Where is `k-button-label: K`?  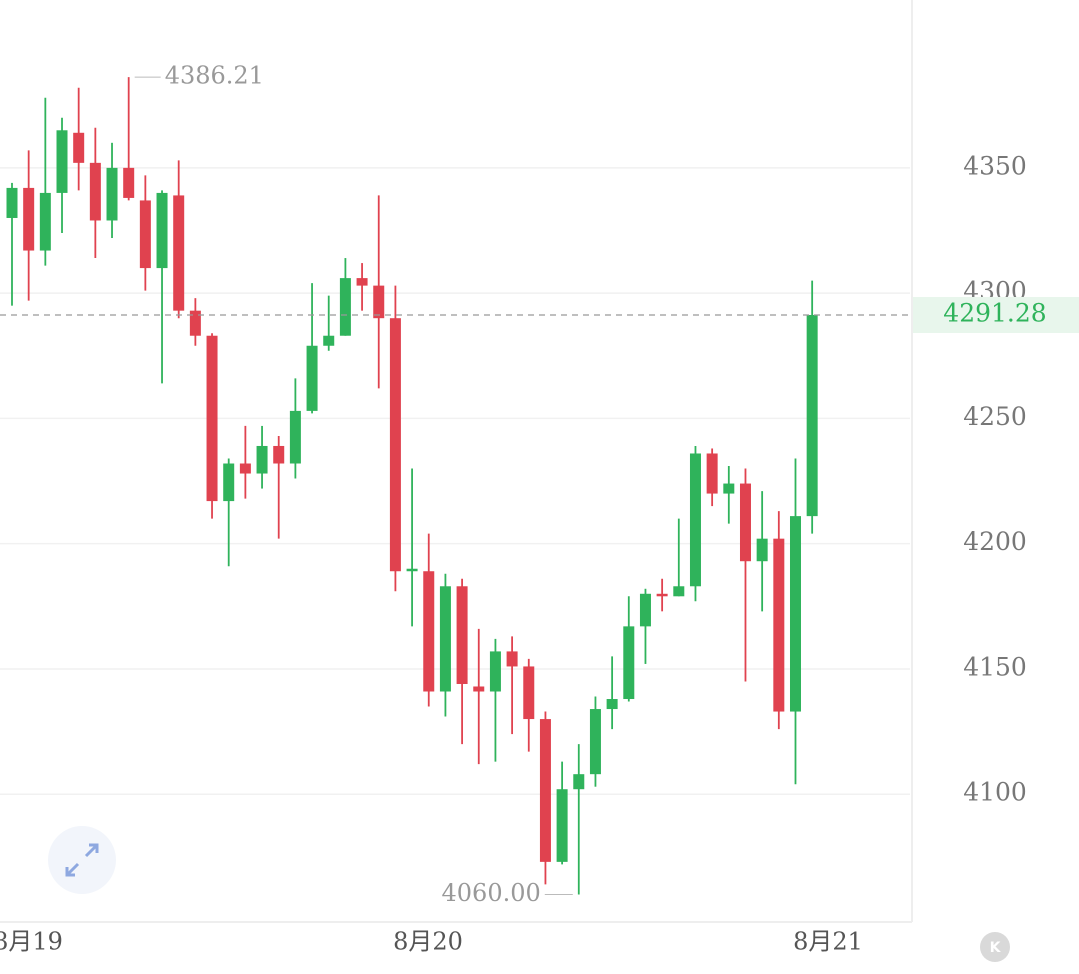
k-button-label: K is located at coordinates (996, 948).